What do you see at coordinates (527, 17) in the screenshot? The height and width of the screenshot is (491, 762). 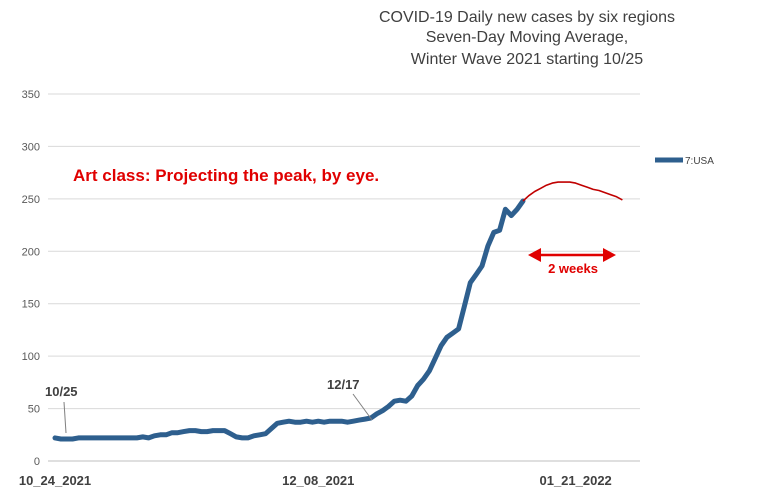 I see `chart-title-line-1: COVID-19 Daily new cases by six regions` at bounding box center [527, 17].